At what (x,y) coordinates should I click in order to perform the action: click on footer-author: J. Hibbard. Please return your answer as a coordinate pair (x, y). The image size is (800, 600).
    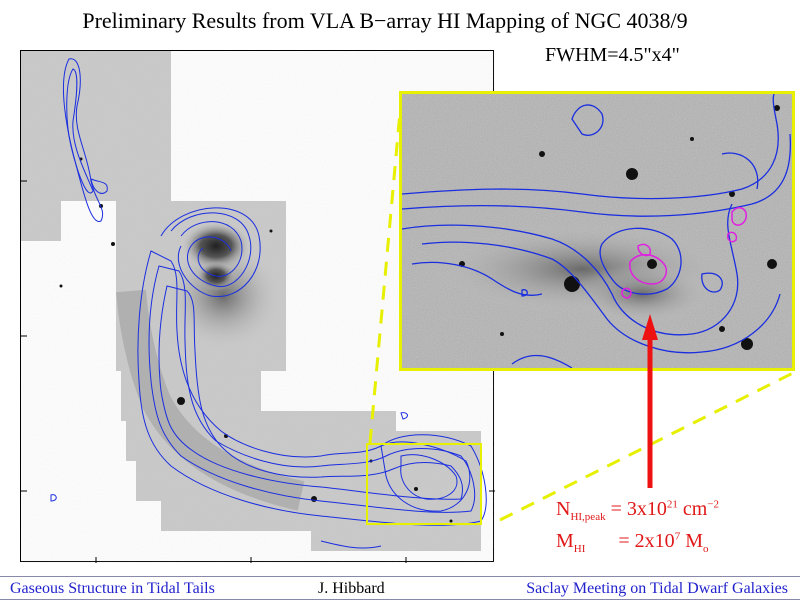
    Looking at the image, I should click on (351, 588).